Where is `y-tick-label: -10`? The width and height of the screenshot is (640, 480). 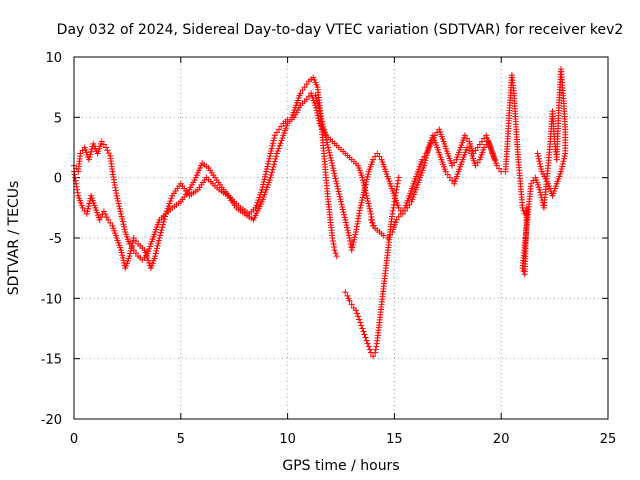
y-tick-label: -10 is located at coordinates (51, 299).